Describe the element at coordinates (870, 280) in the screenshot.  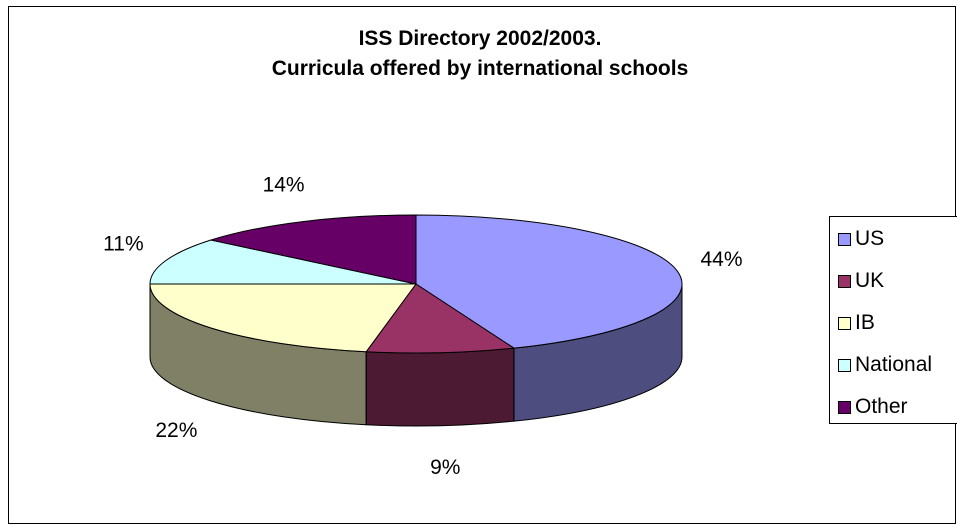
I see `legend-label-uk: UK` at that location.